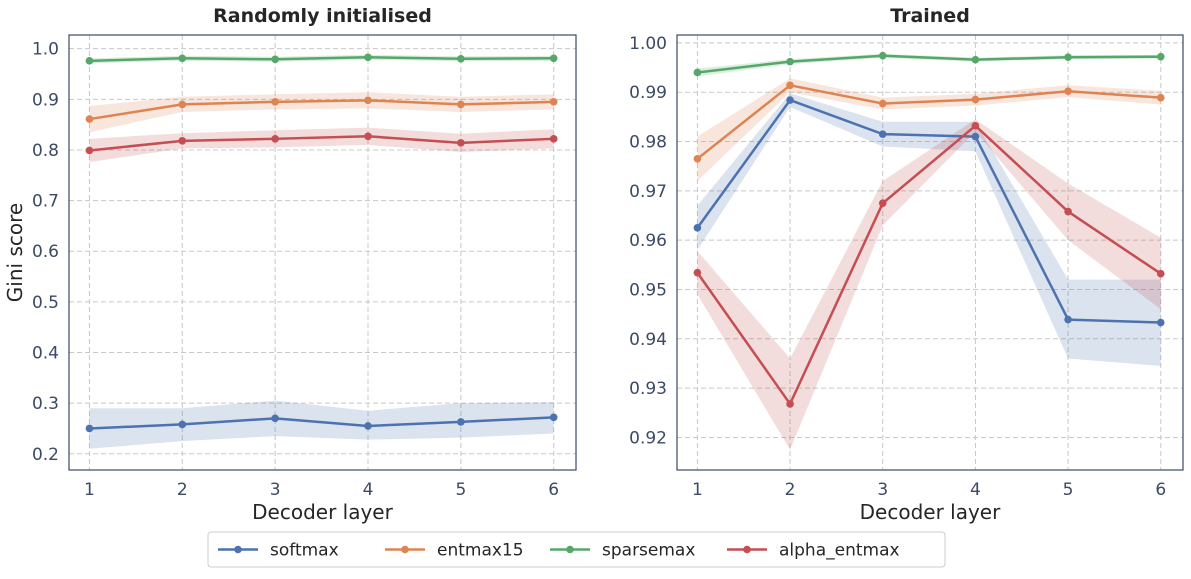  Describe the element at coordinates (790, 490) in the screenshot. I see `chart-1-xtick-label-2: 2` at that location.